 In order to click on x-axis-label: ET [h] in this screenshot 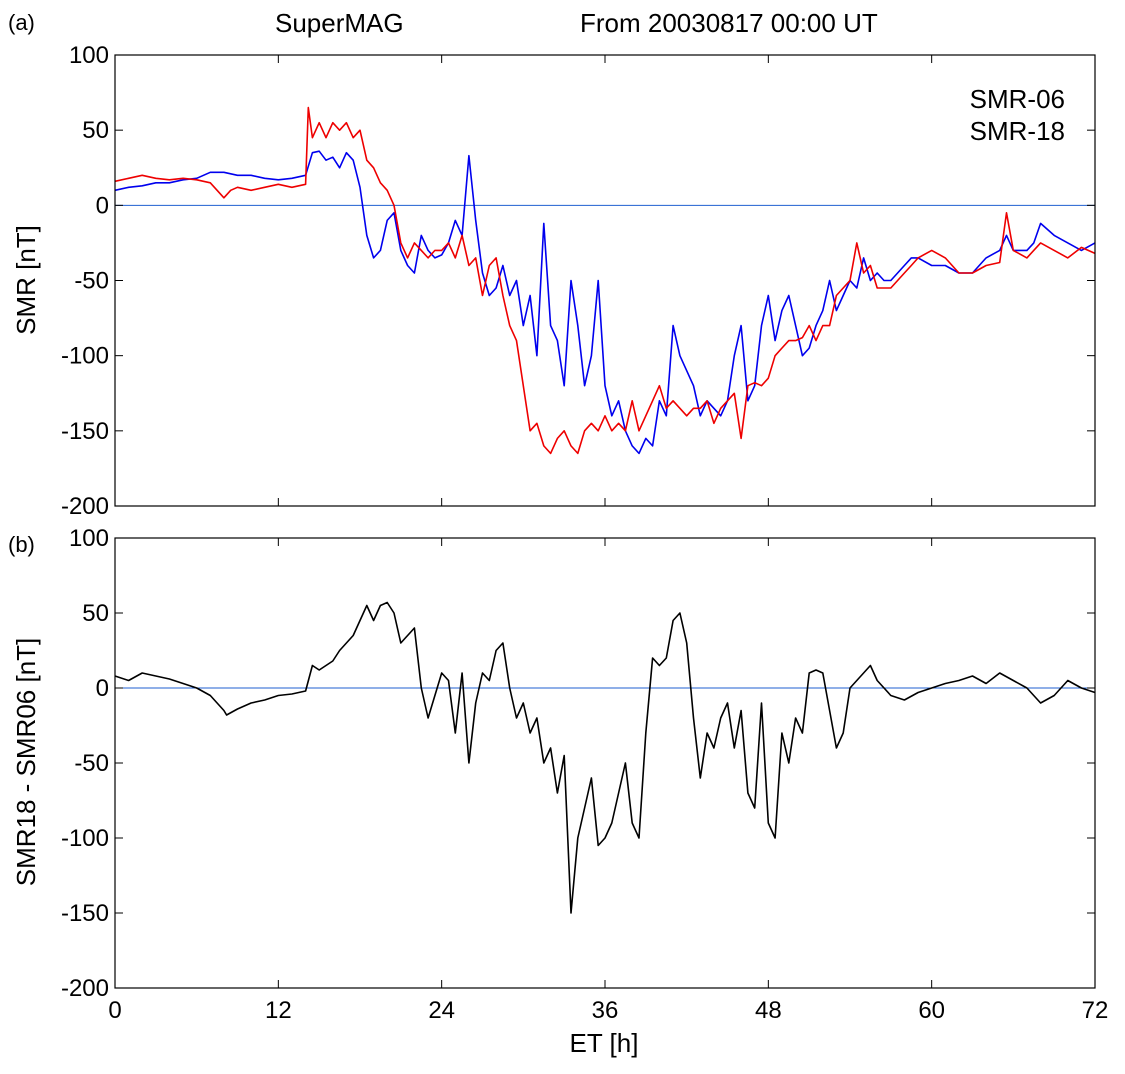, I will do `click(604, 1043)`.